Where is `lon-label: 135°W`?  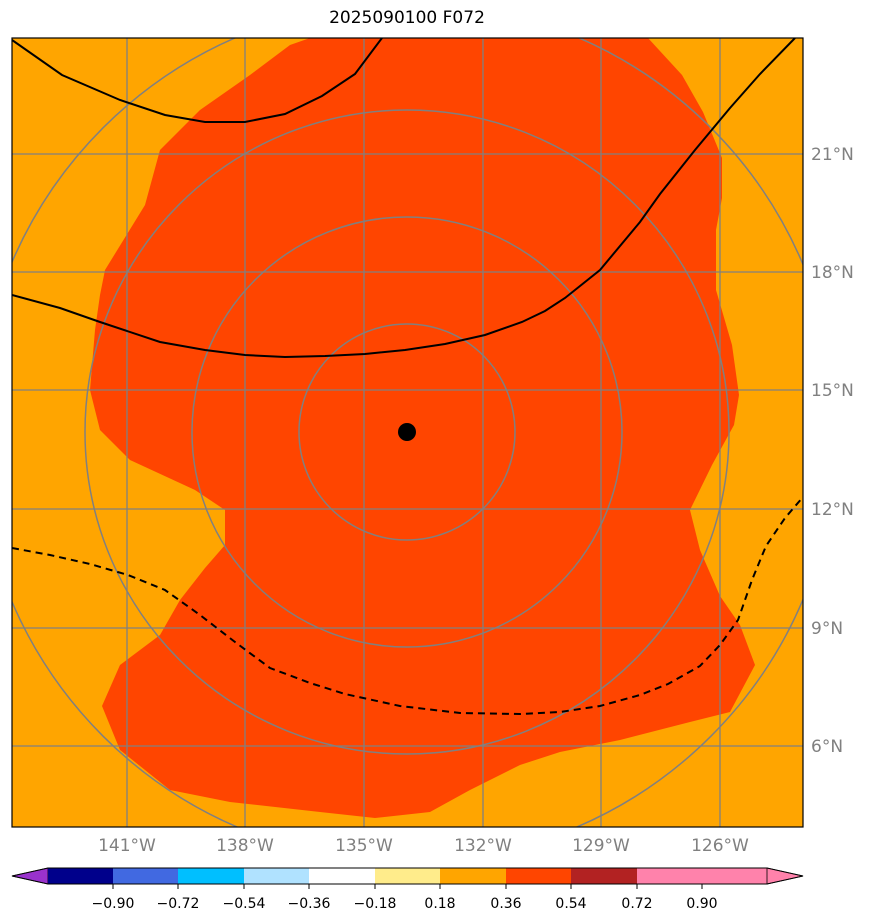 lon-label: 135°W is located at coordinates (364, 846).